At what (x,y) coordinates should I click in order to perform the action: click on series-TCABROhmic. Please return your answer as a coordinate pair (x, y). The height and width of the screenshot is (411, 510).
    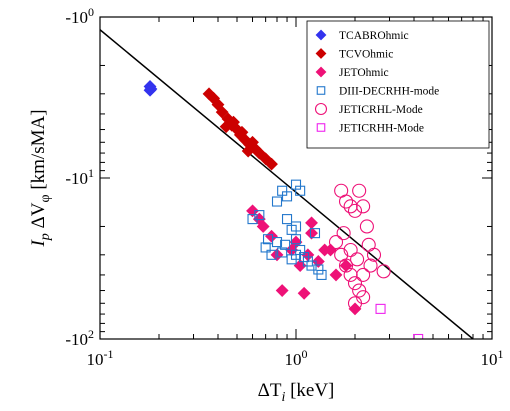
    Looking at the image, I should click on (150, 88).